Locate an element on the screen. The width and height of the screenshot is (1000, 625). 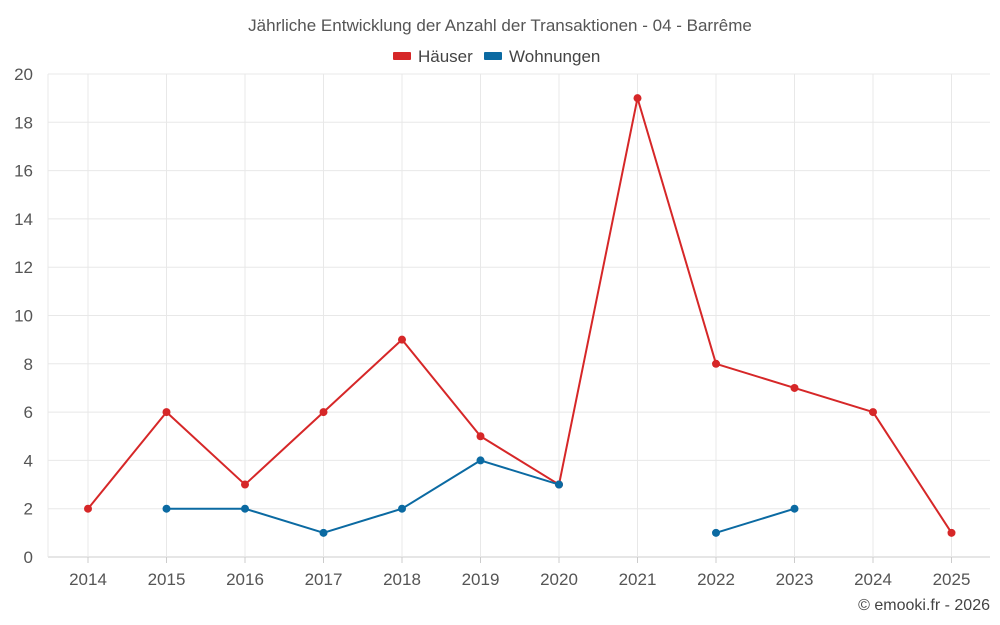
y-tick-label: 12 is located at coordinates (23, 267).